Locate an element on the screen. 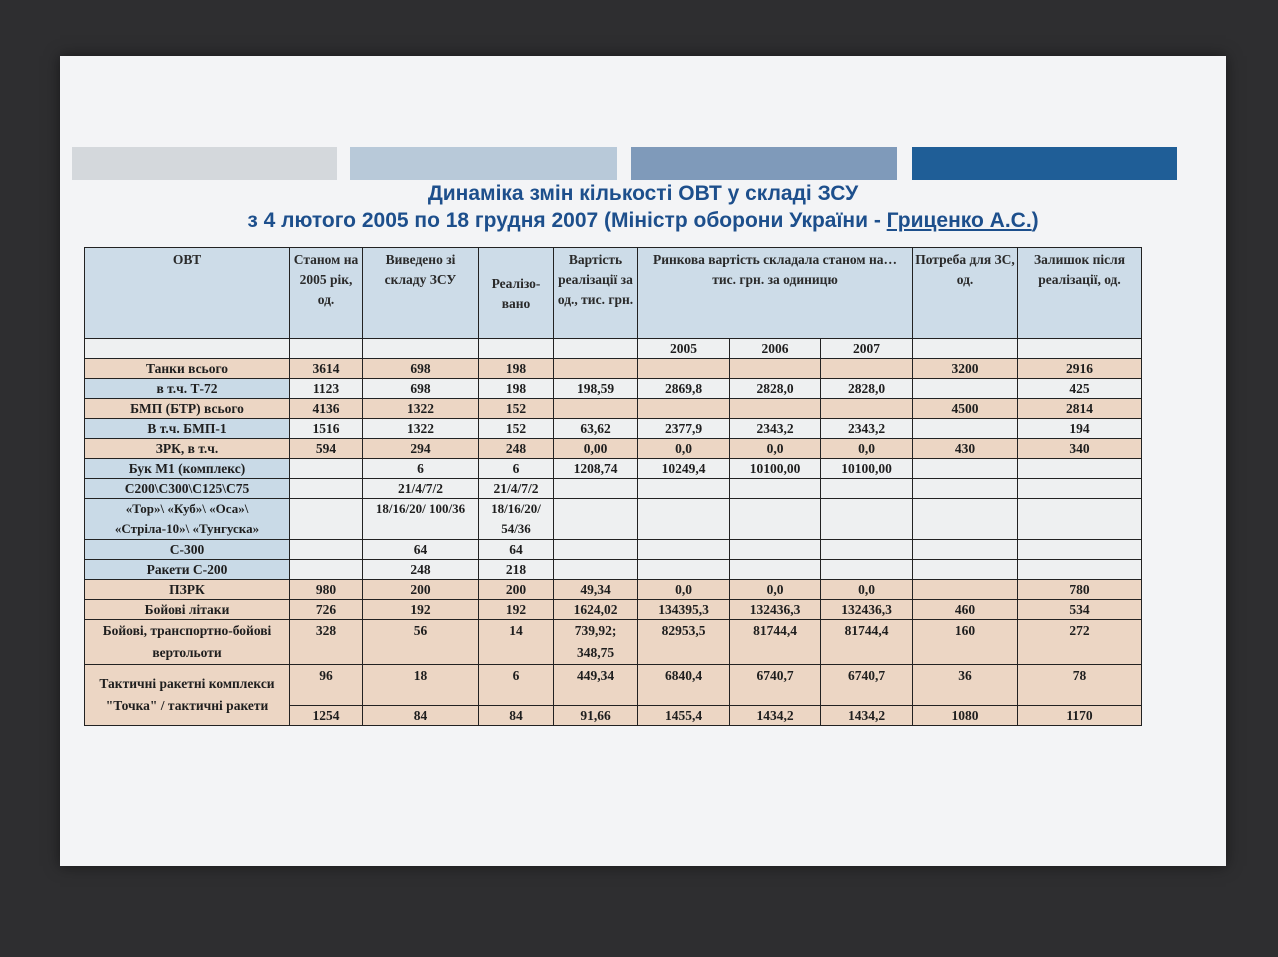 This screenshot has height=957, width=1278. cell-market-2007: 1434,2 is located at coordinates (866, 715).